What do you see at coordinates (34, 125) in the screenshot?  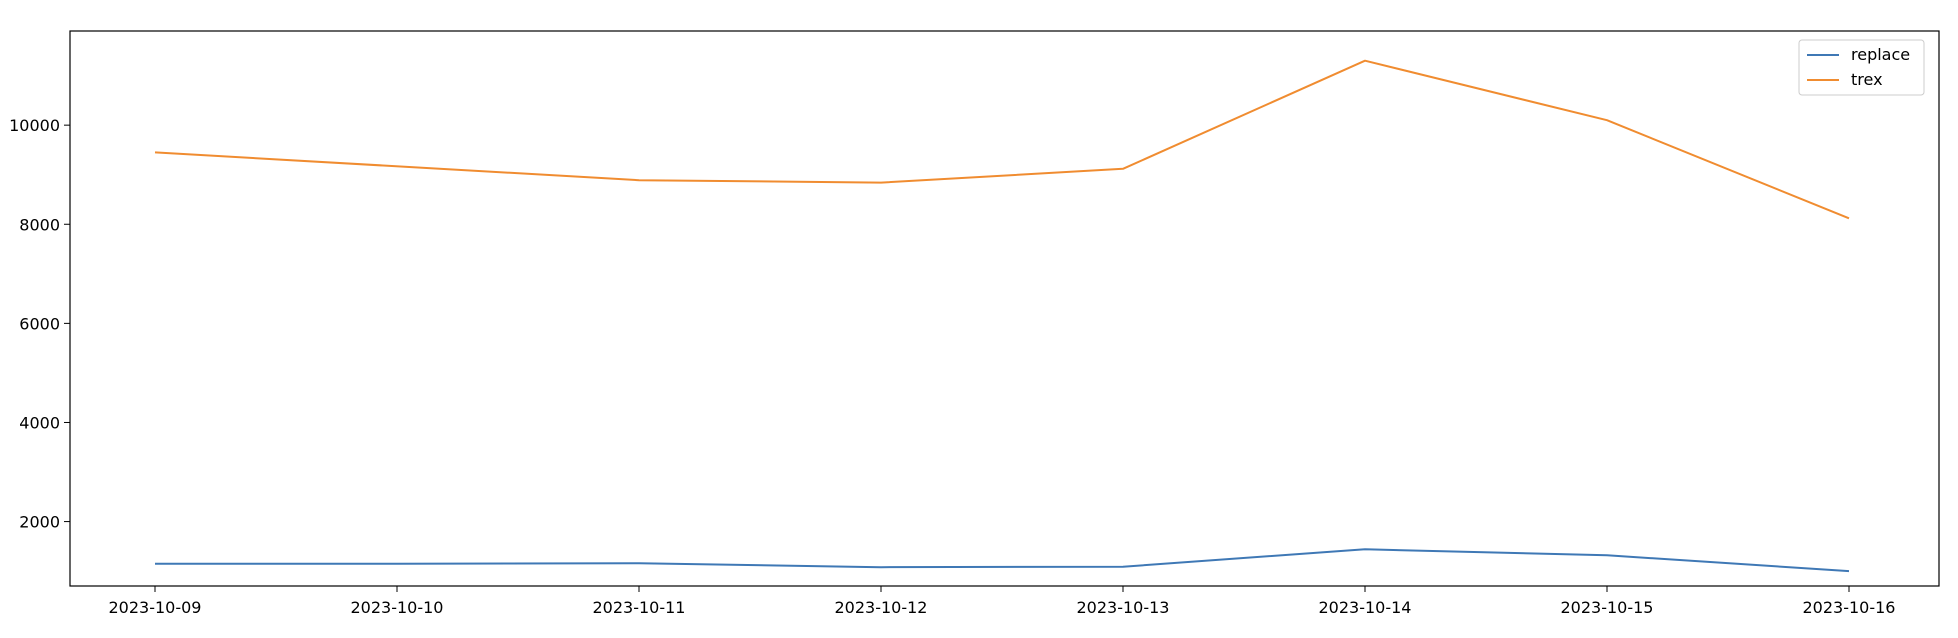 I see `y-tick-label: 10000` at bounding box center [34, 125].